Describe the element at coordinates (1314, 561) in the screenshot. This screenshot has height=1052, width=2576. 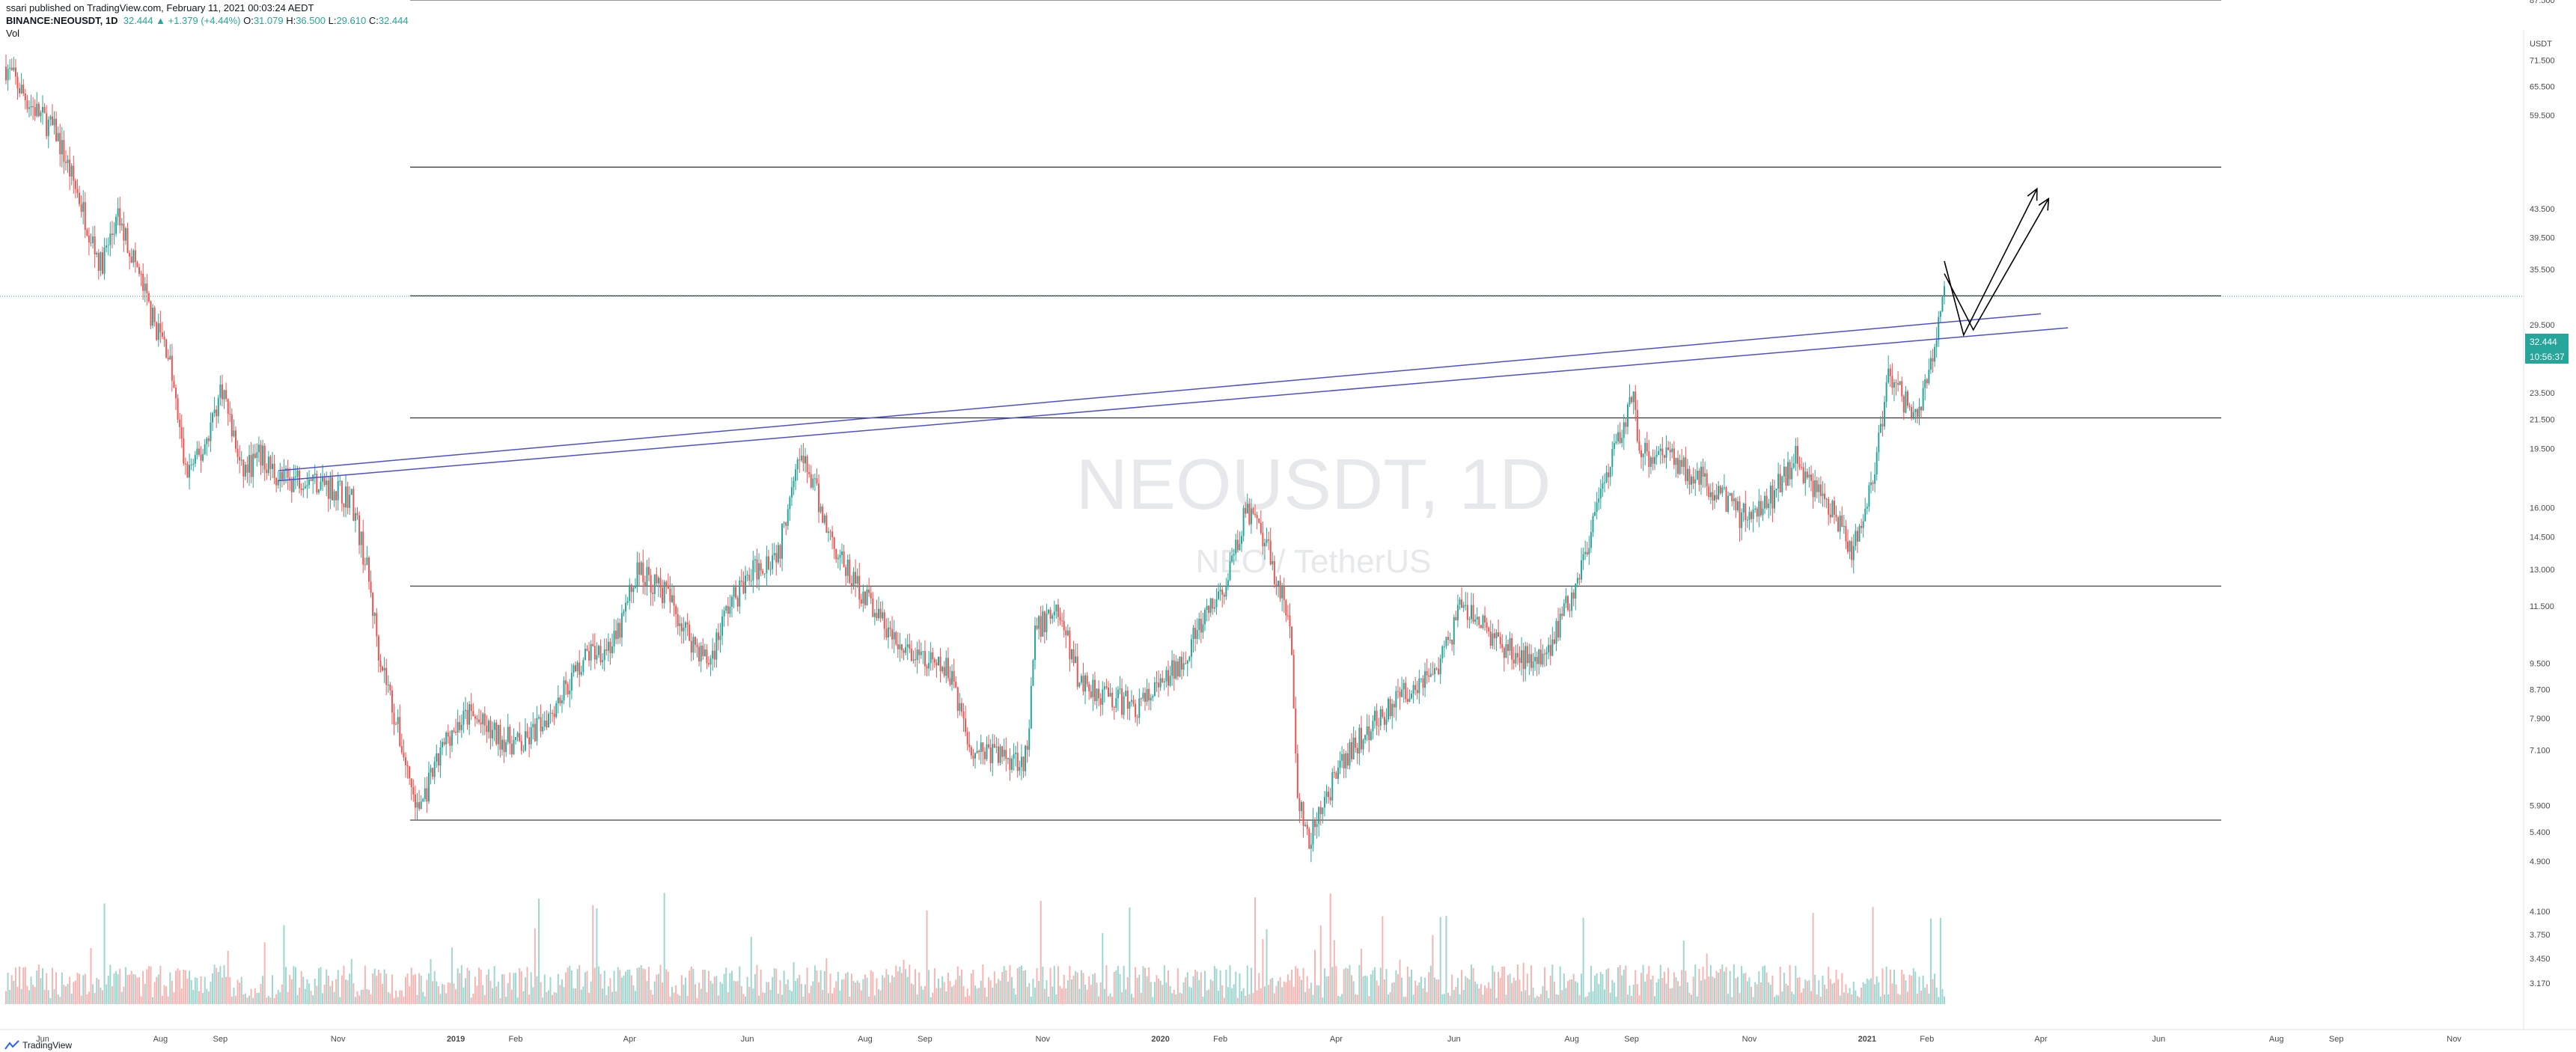
I see `watermark-pair: NEO / TetherUS` at that location.